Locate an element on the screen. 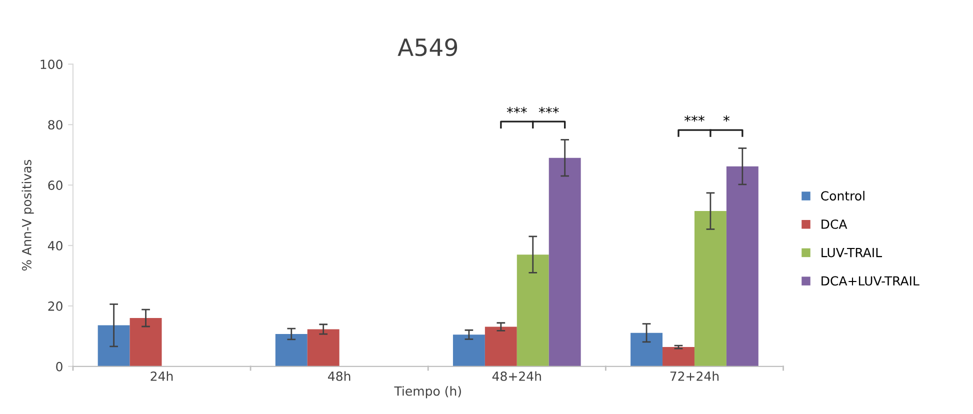  x-tick-label: 72+24h is located at coordinates (694, 376).